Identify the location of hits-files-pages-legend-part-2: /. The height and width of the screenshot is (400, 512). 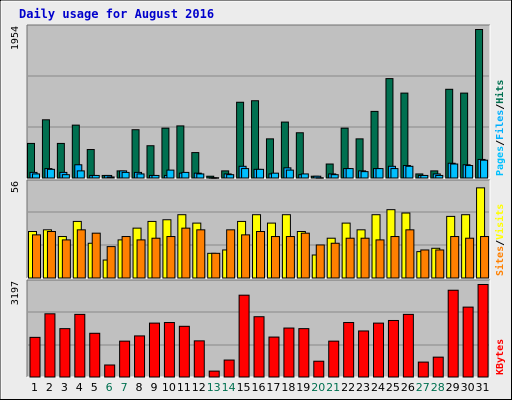
(500, 143).